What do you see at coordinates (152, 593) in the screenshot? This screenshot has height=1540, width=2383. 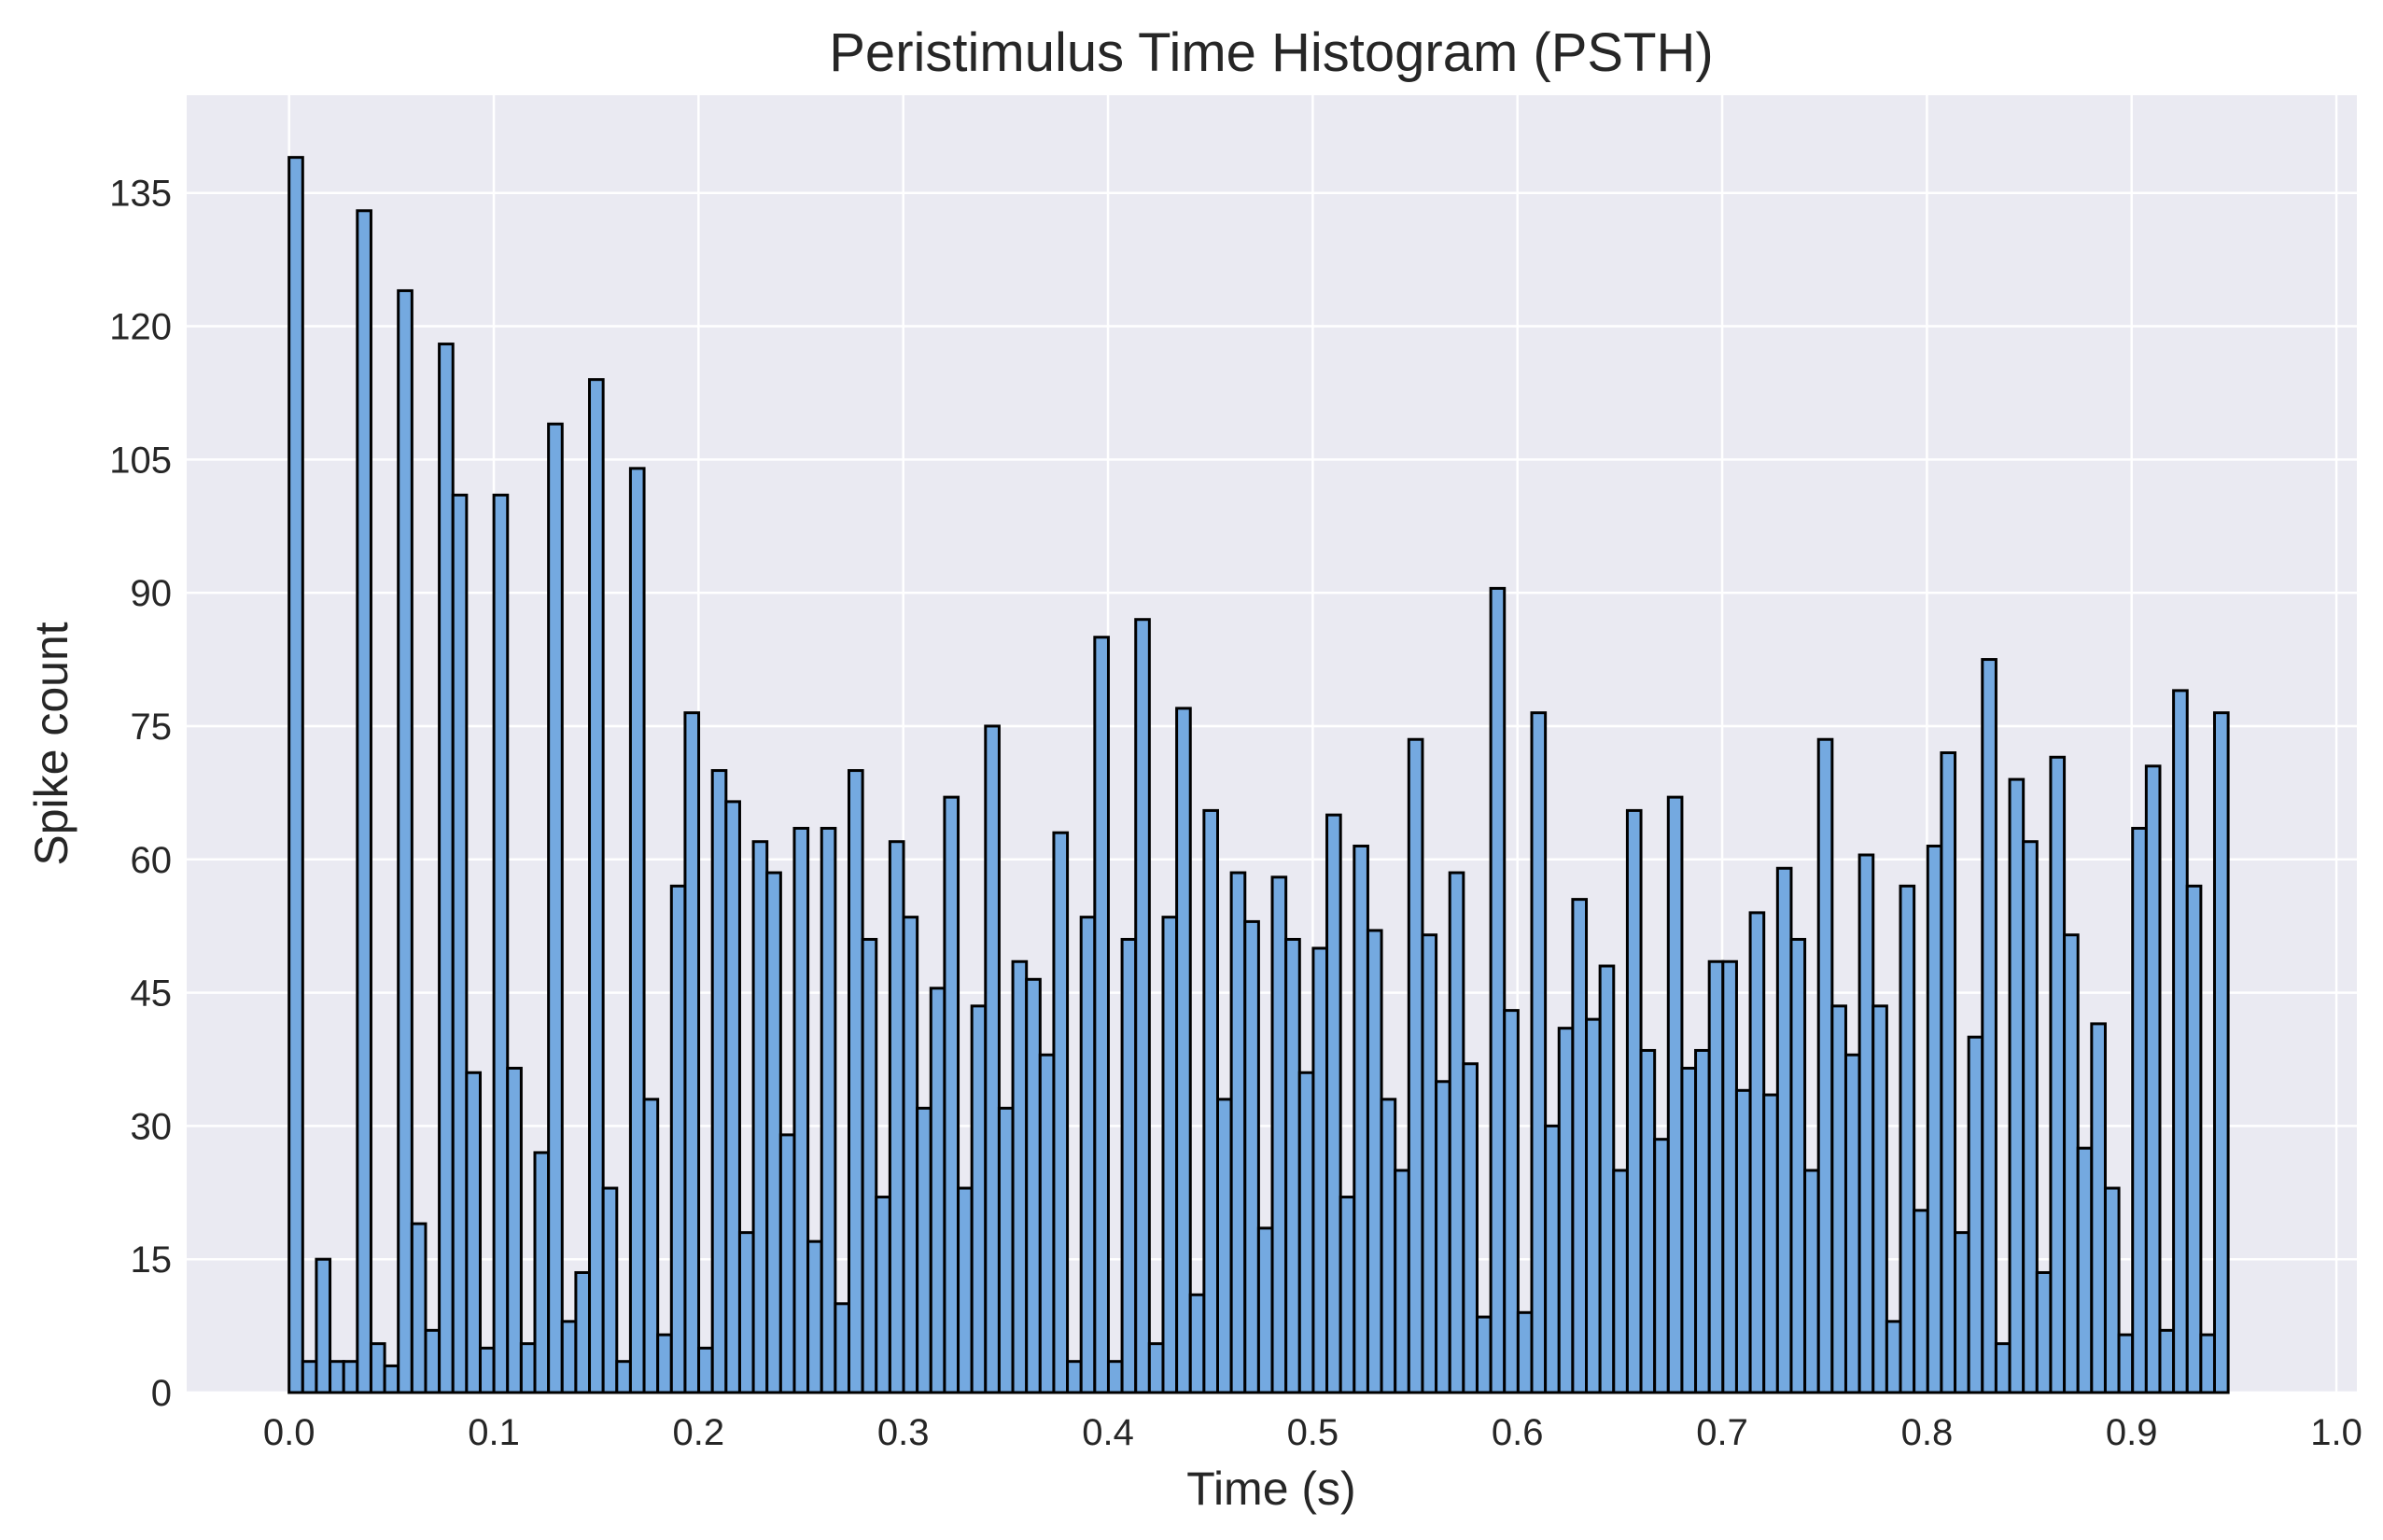 I see `y-tick-label: 90` at bounding box center [152, 593].